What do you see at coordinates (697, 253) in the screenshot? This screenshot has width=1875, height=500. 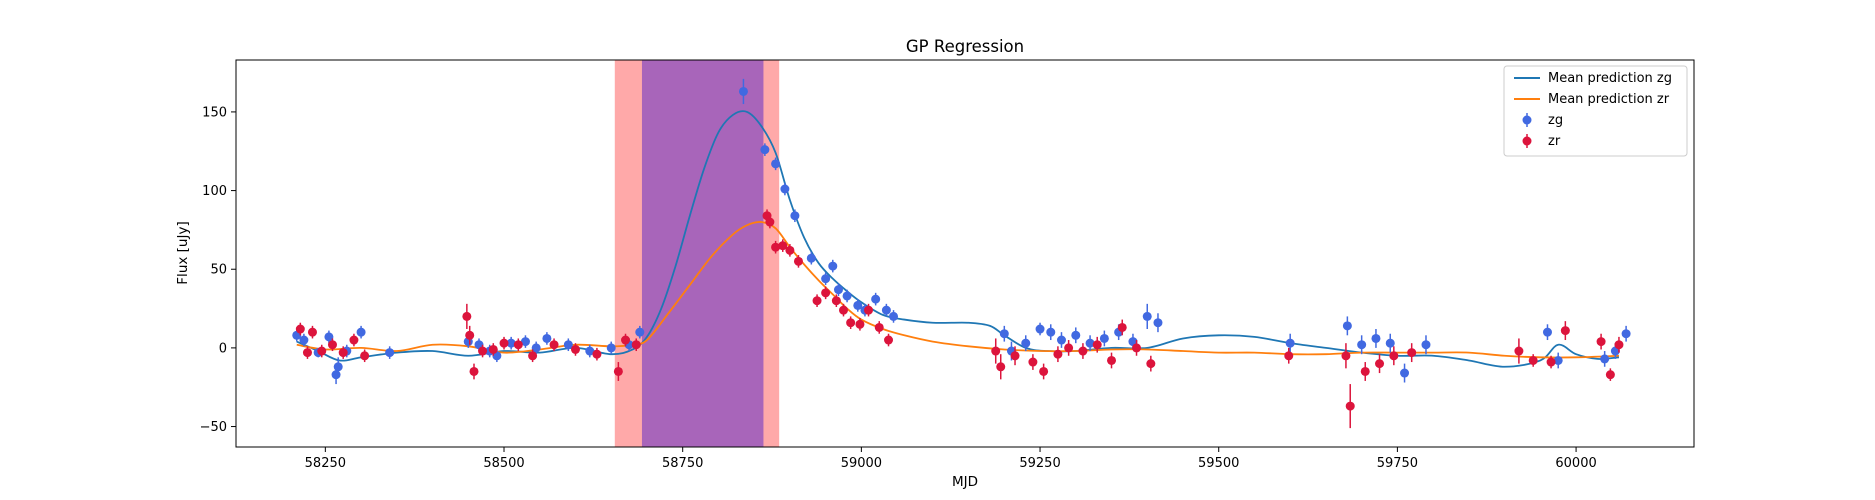 I see `shaded-regions` at bounding box center [697, 253].